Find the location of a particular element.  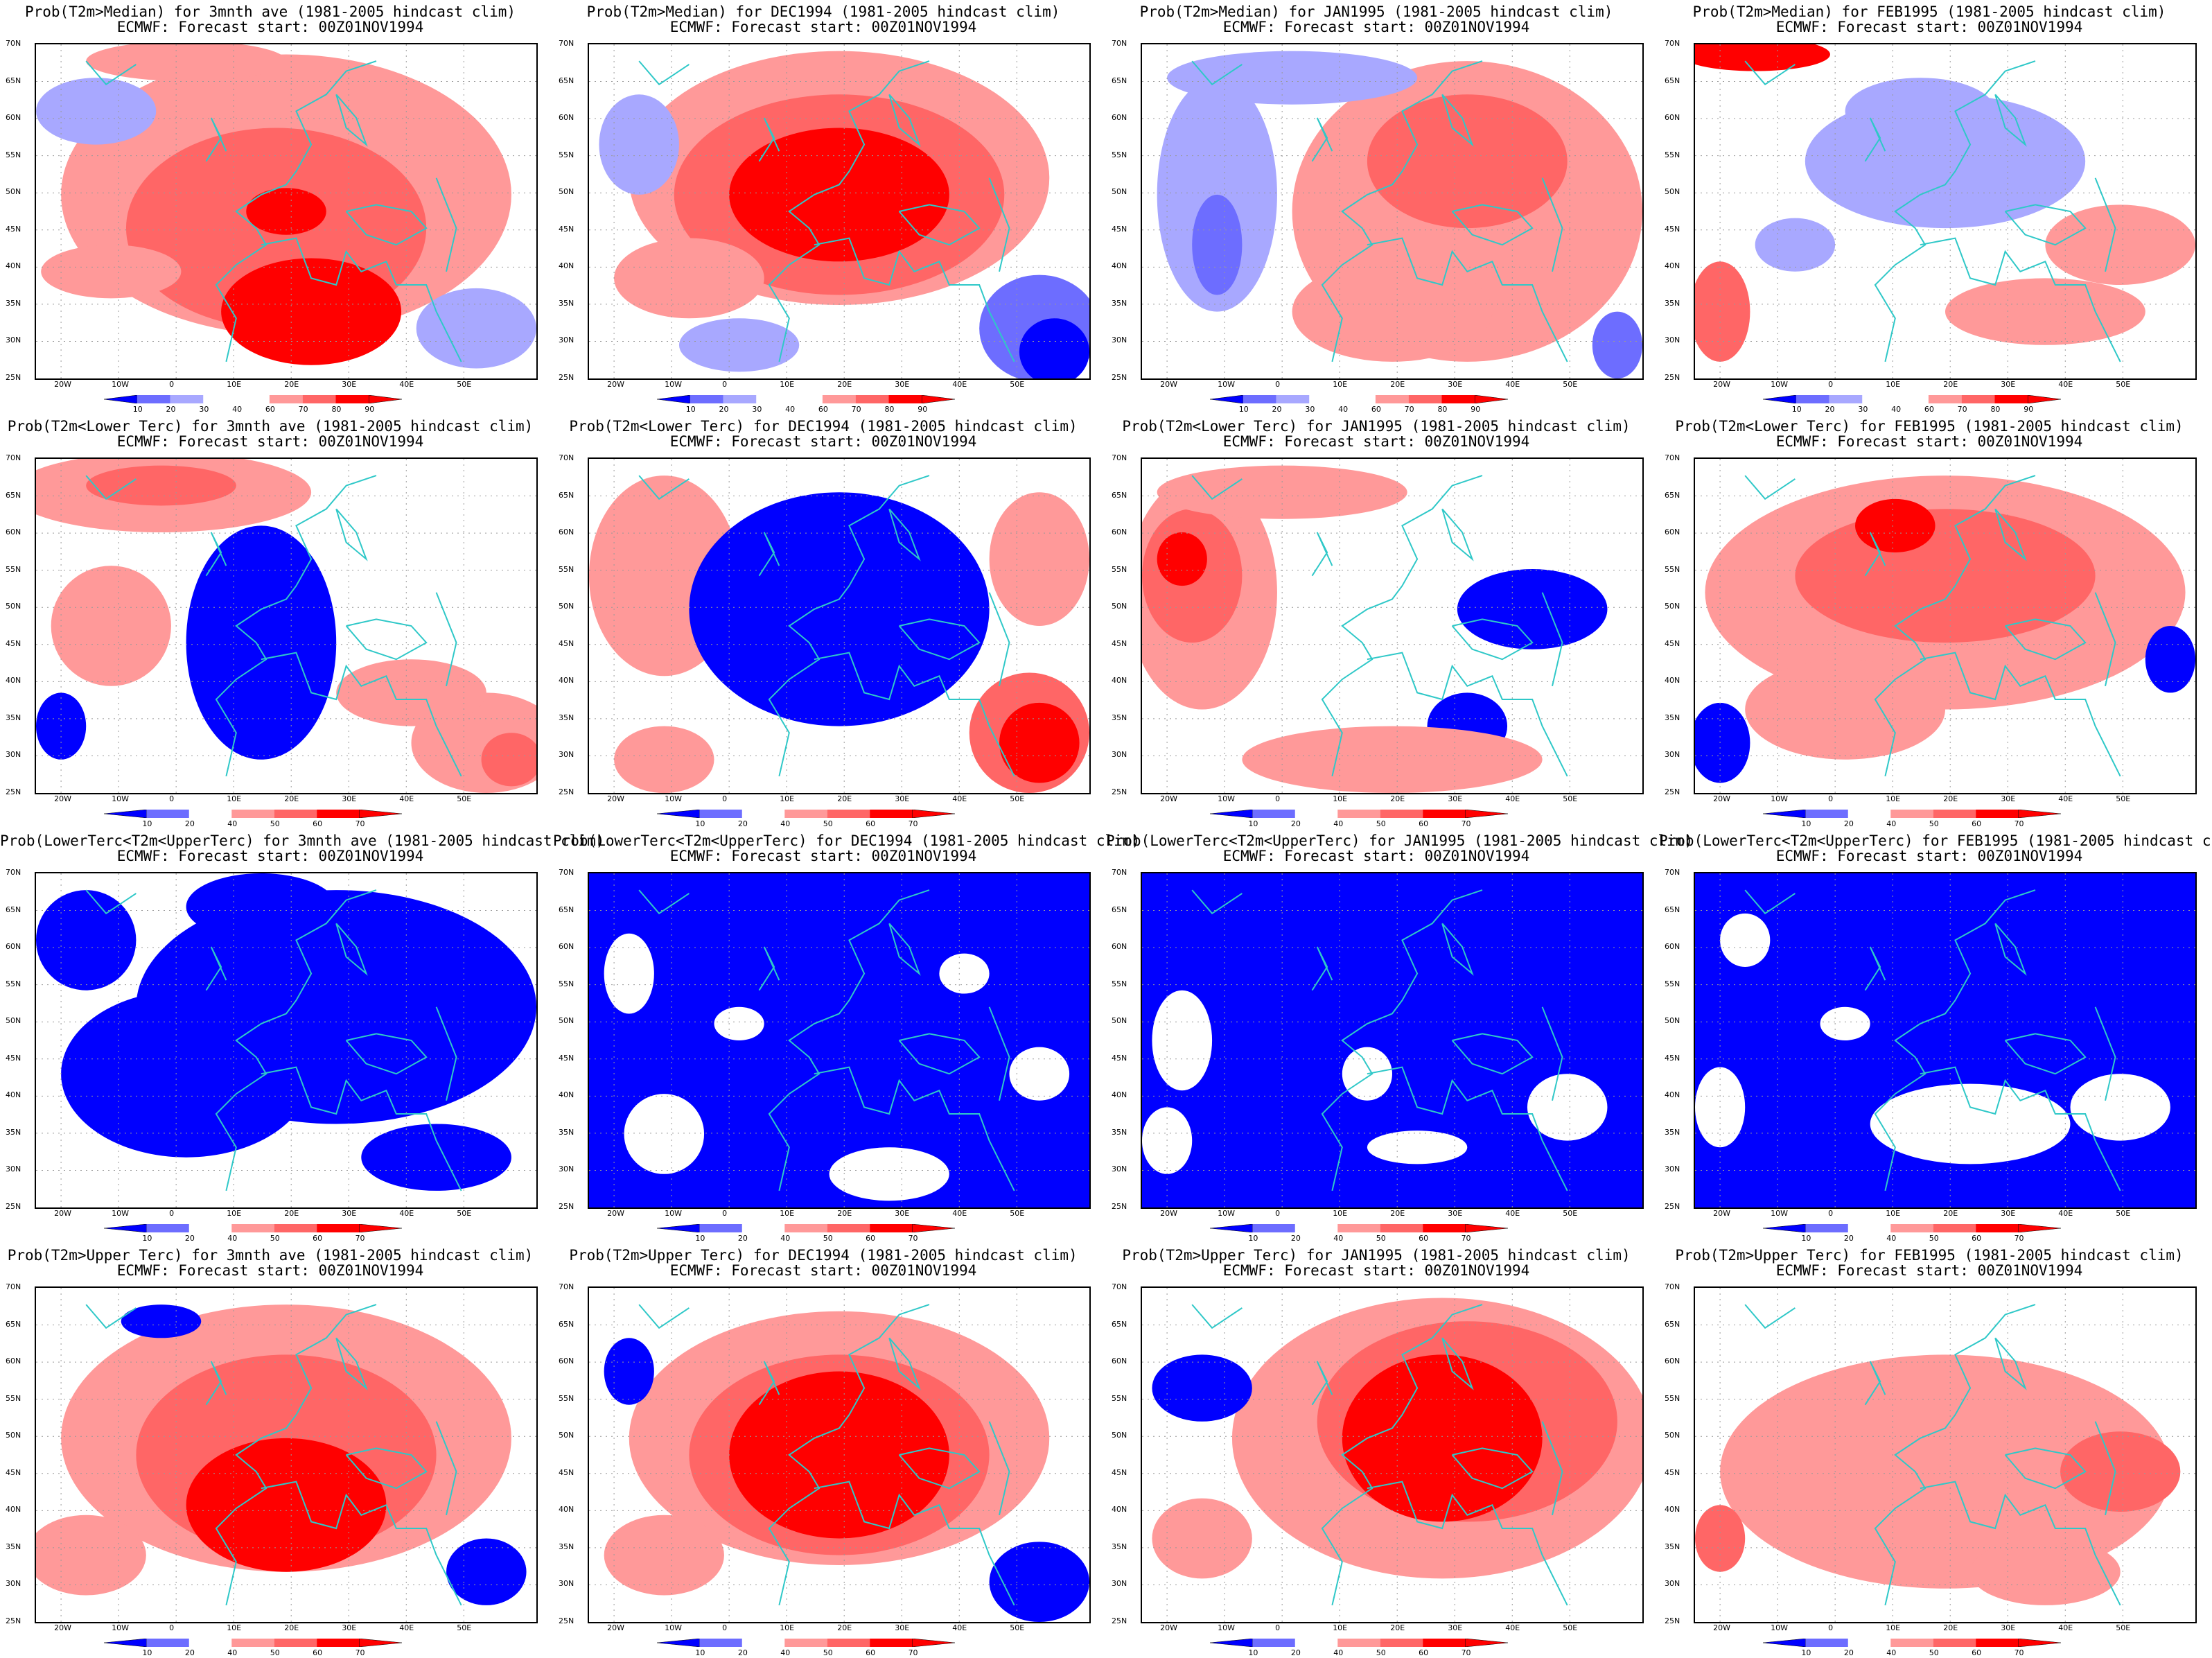

lon-tick-label: 40E is located at coordinates (2065, 799).